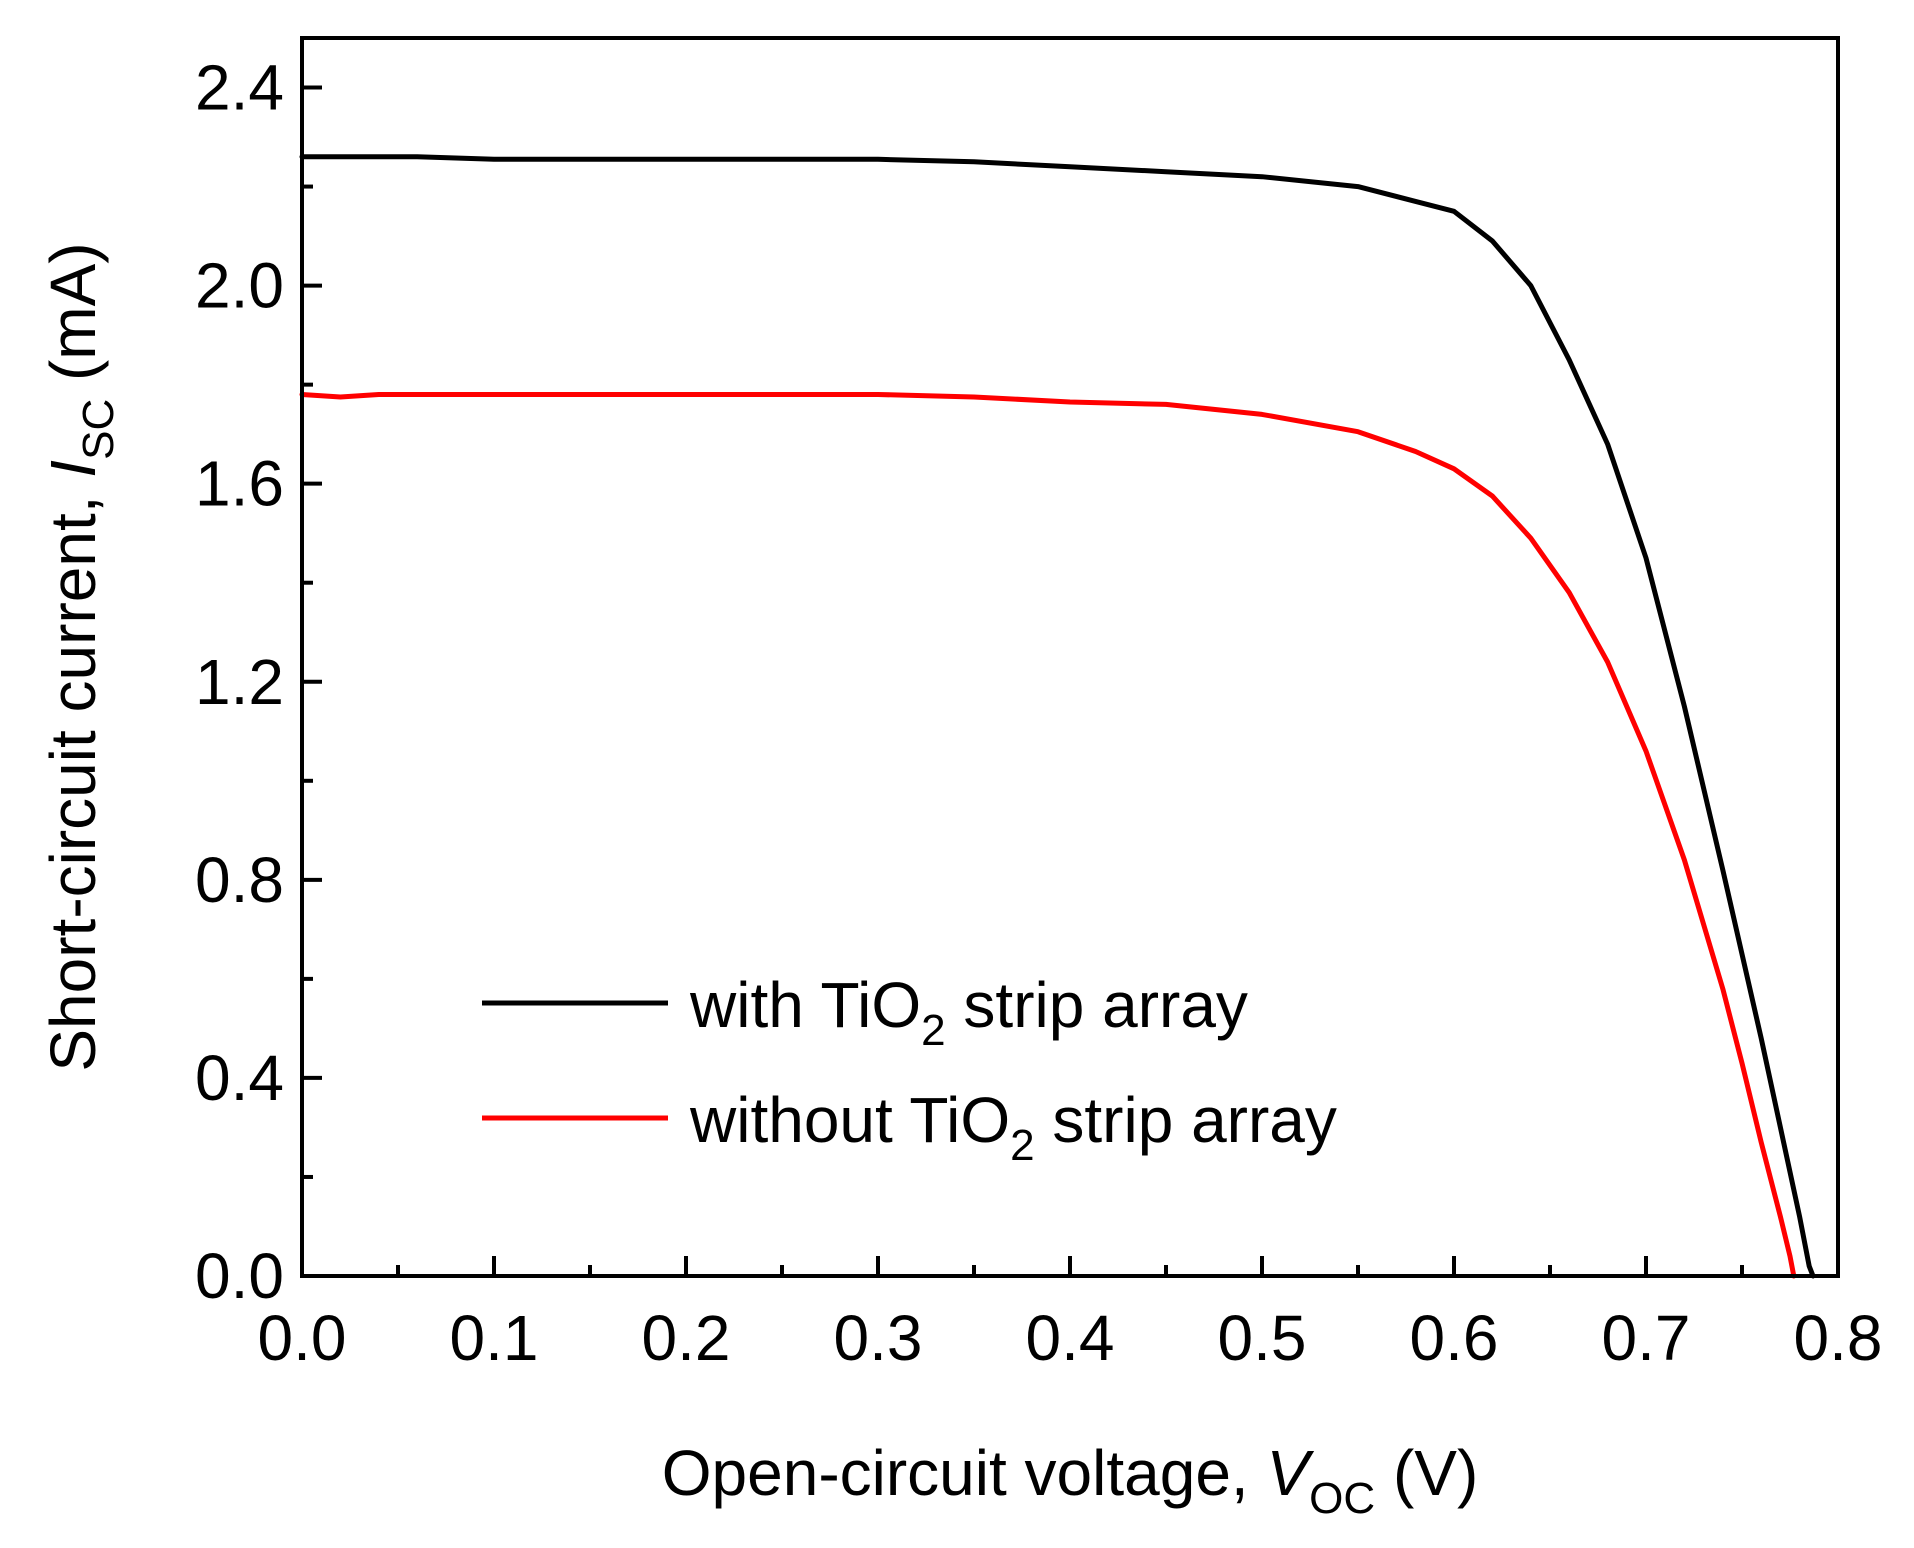  Describe the element at coordinates (1838, 1338) in the screenshot. I see `x-tick-label: 0.8` at that location.